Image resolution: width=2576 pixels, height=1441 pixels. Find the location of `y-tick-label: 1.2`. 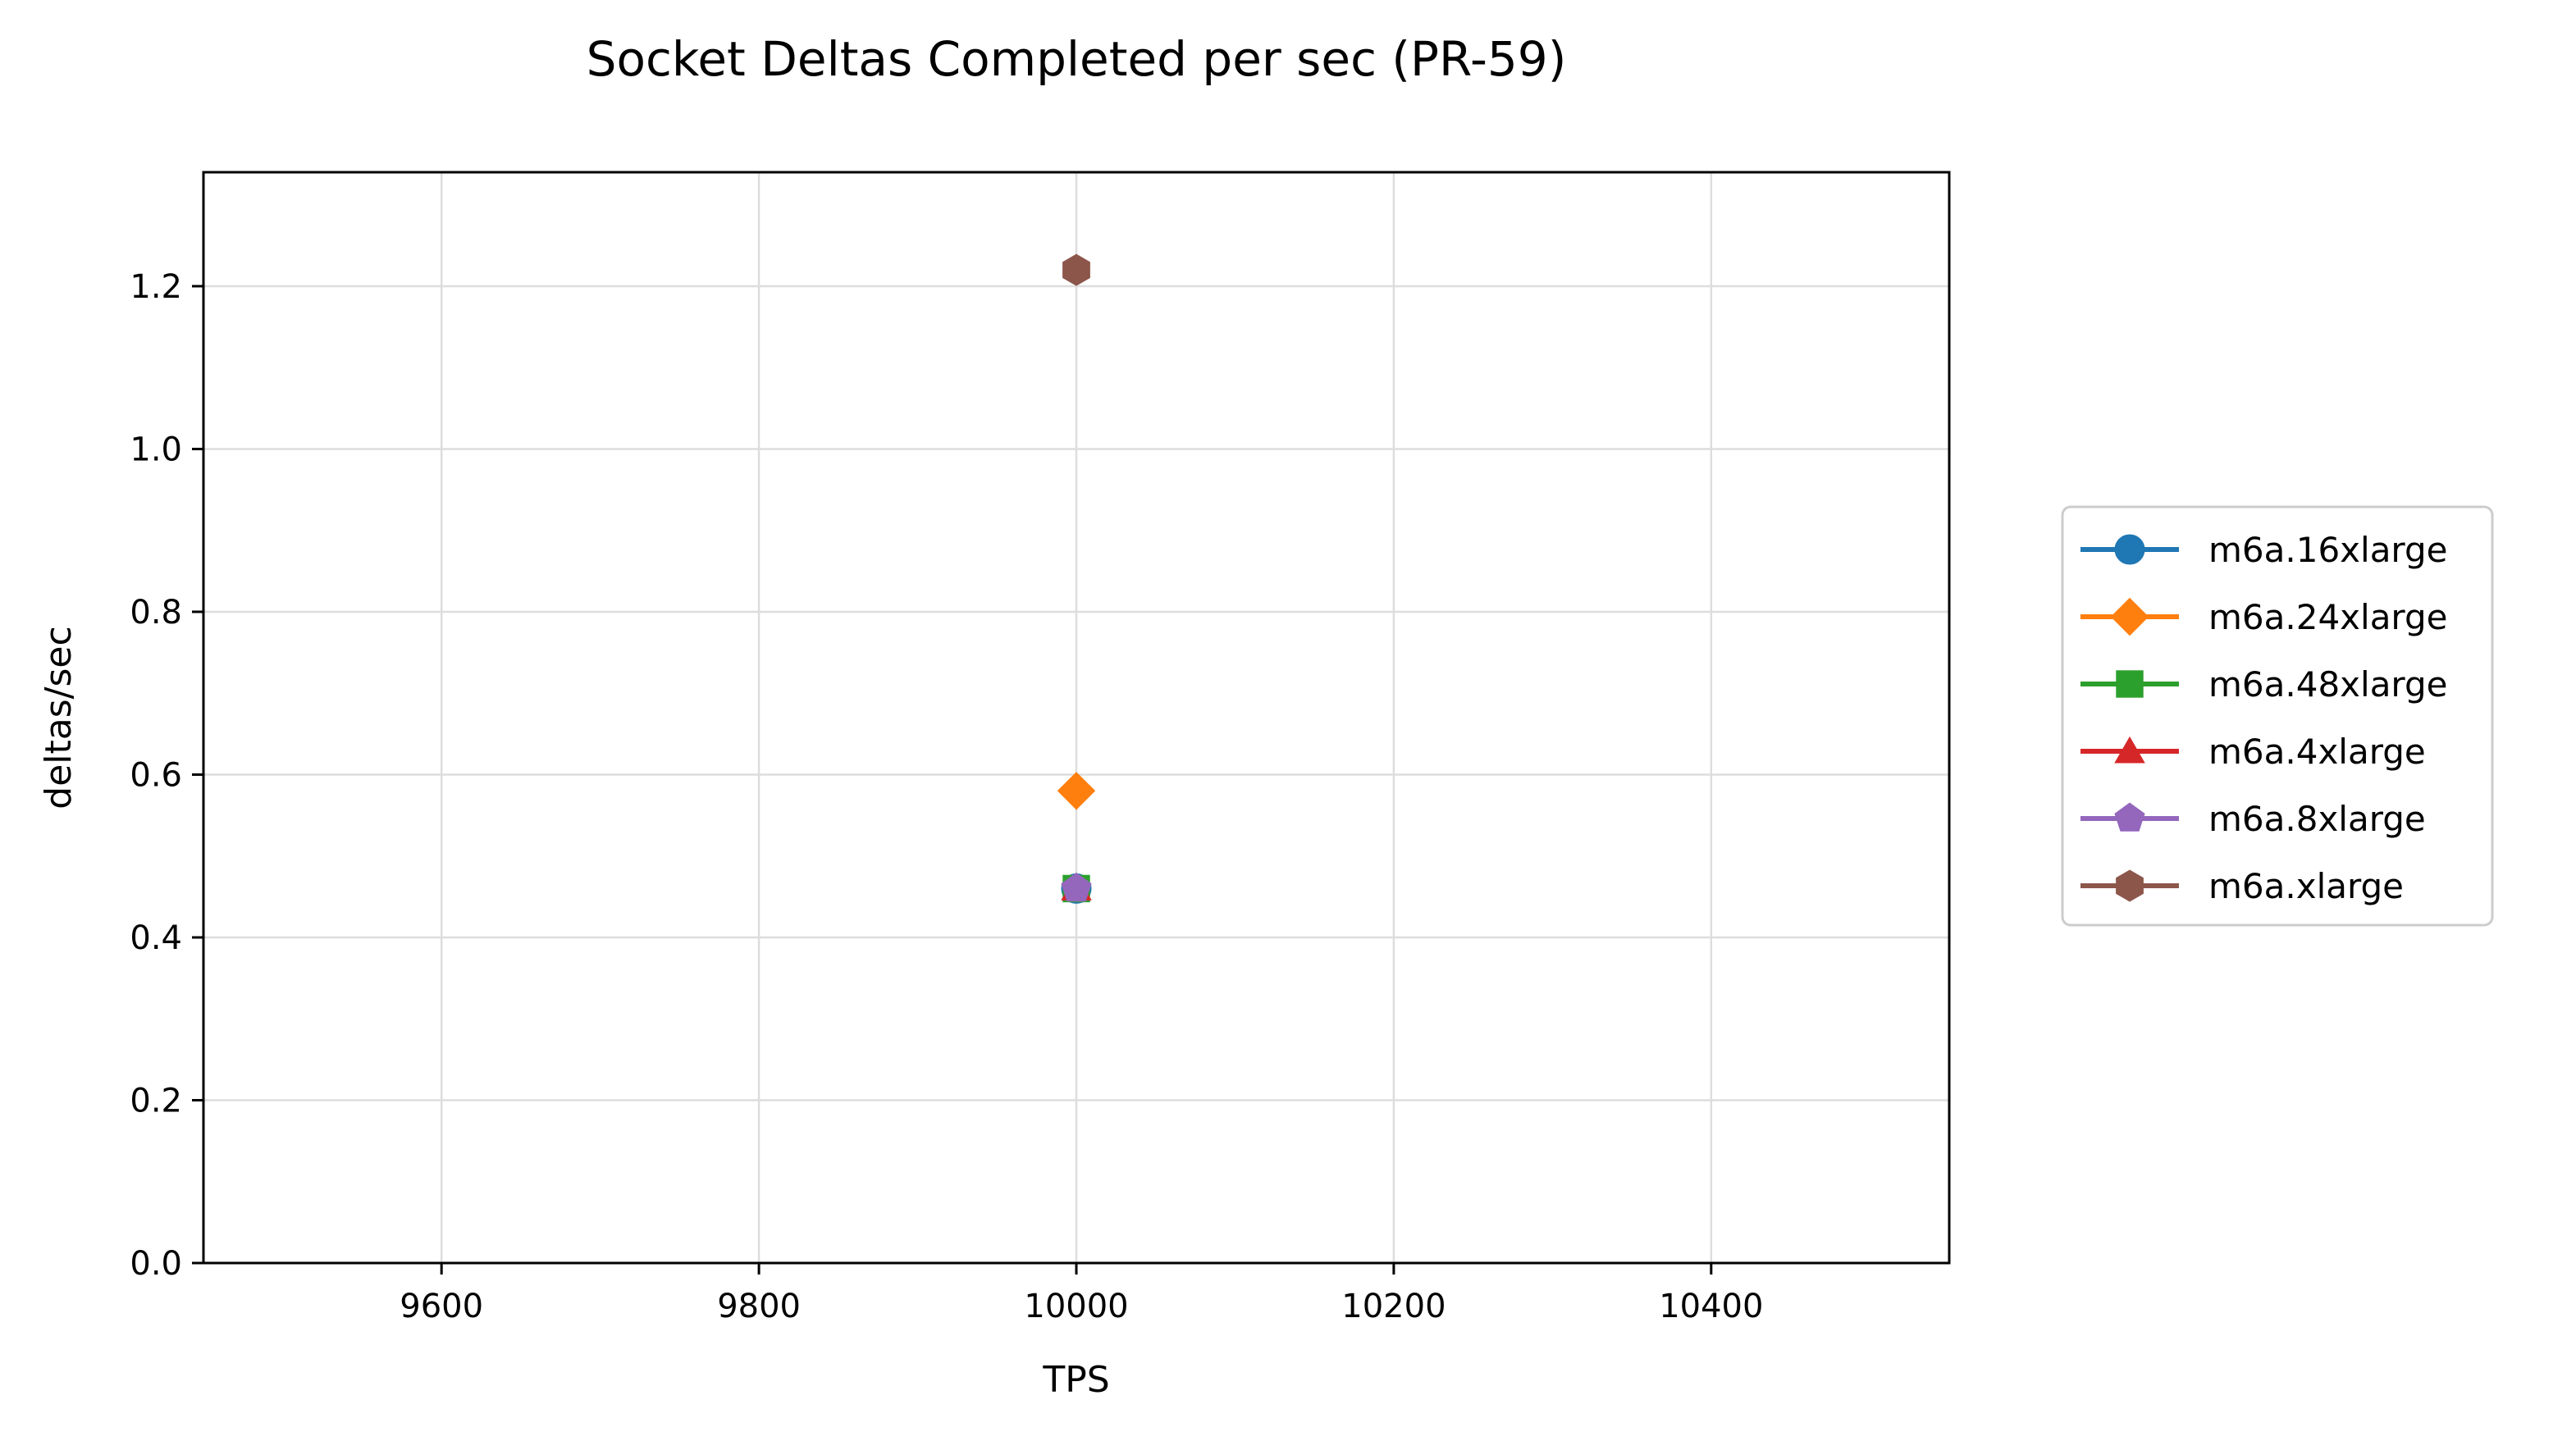

y-tick-label: 1.2 is located at coordinates (156, 287).